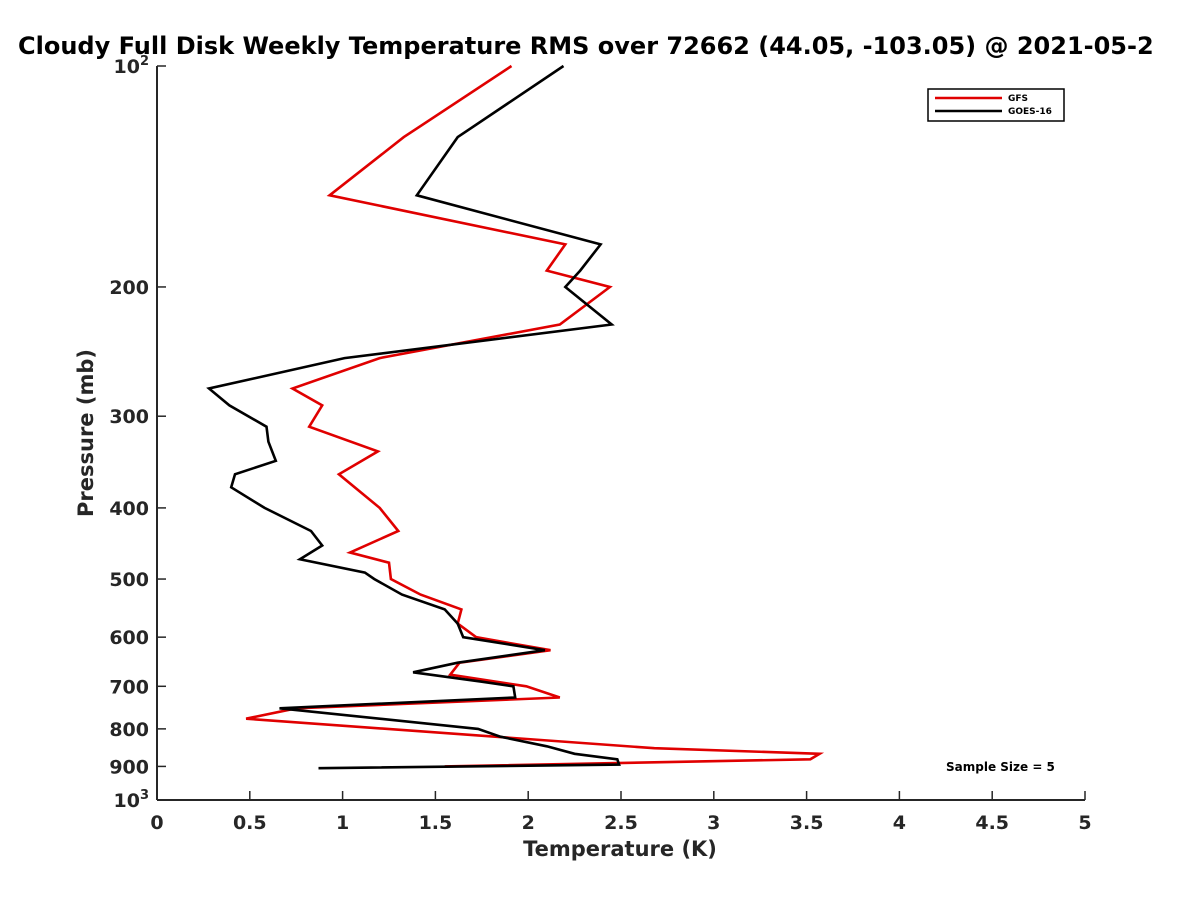 The width and height of the screenshot is (1200, 900). I want to click on y-tick-label: 900, so click(129, 767).